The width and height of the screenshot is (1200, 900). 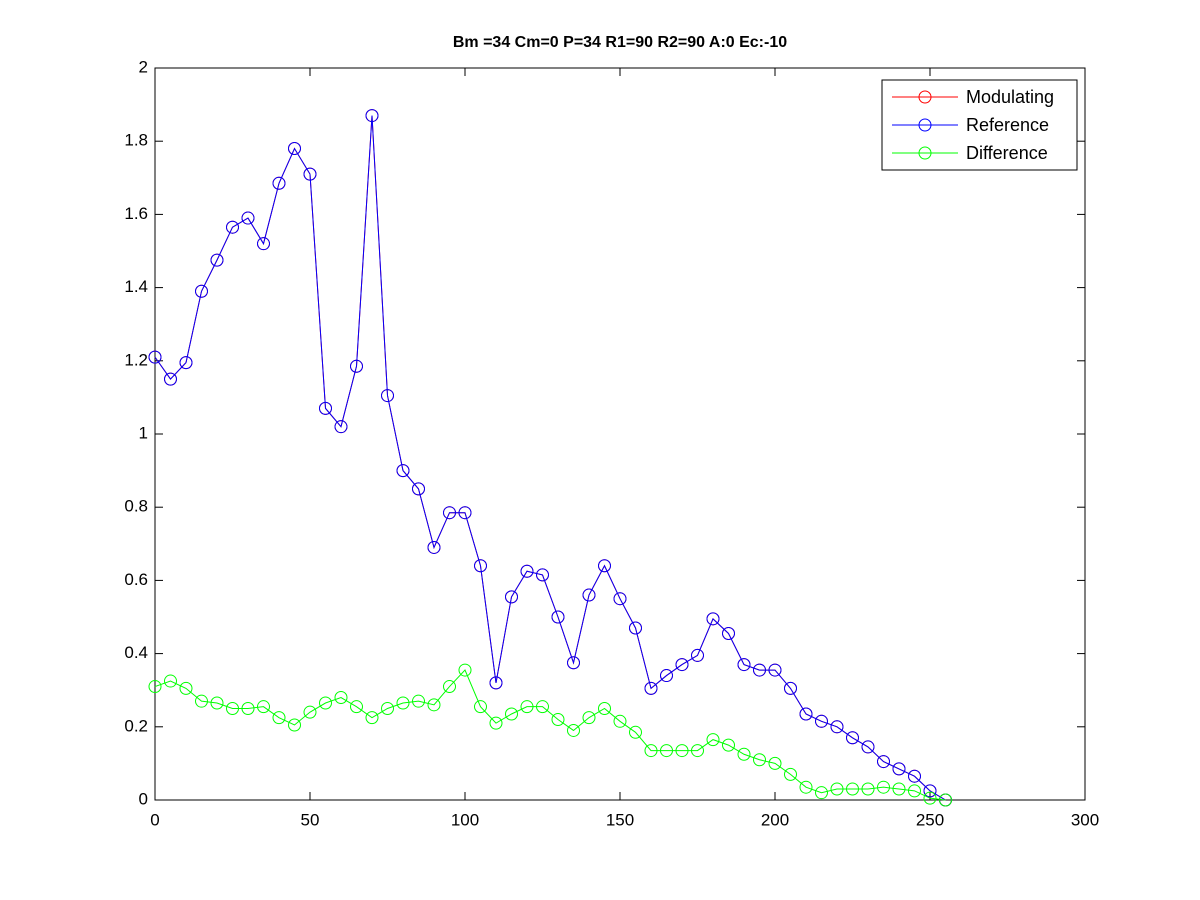 I want to click on y-tick-label: 1.6, so click(x=136, y=213).